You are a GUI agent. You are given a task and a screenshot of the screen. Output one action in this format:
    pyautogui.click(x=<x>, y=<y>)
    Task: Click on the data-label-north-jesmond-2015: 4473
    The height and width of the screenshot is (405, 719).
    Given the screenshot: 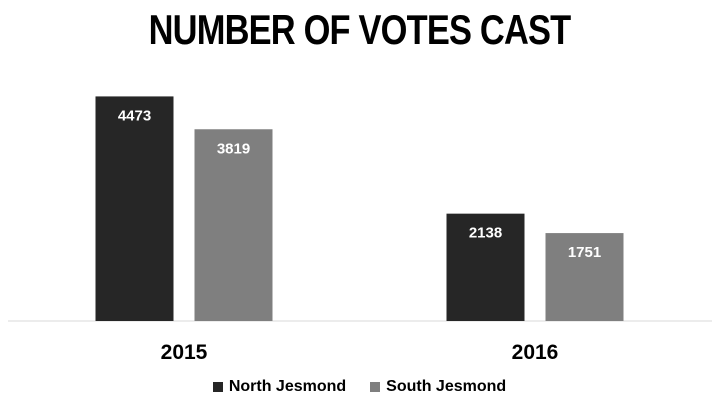 What is the action you would take?
    pyautogui.click(x=134, y=115)
    